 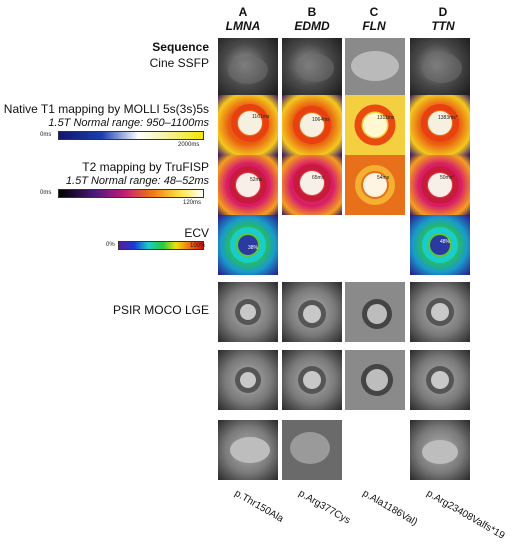 What do you see at coordinates (375, 125) in the screenshot?
I see `panel-t1-c: 1311ms` at bounding box center [375, 125].